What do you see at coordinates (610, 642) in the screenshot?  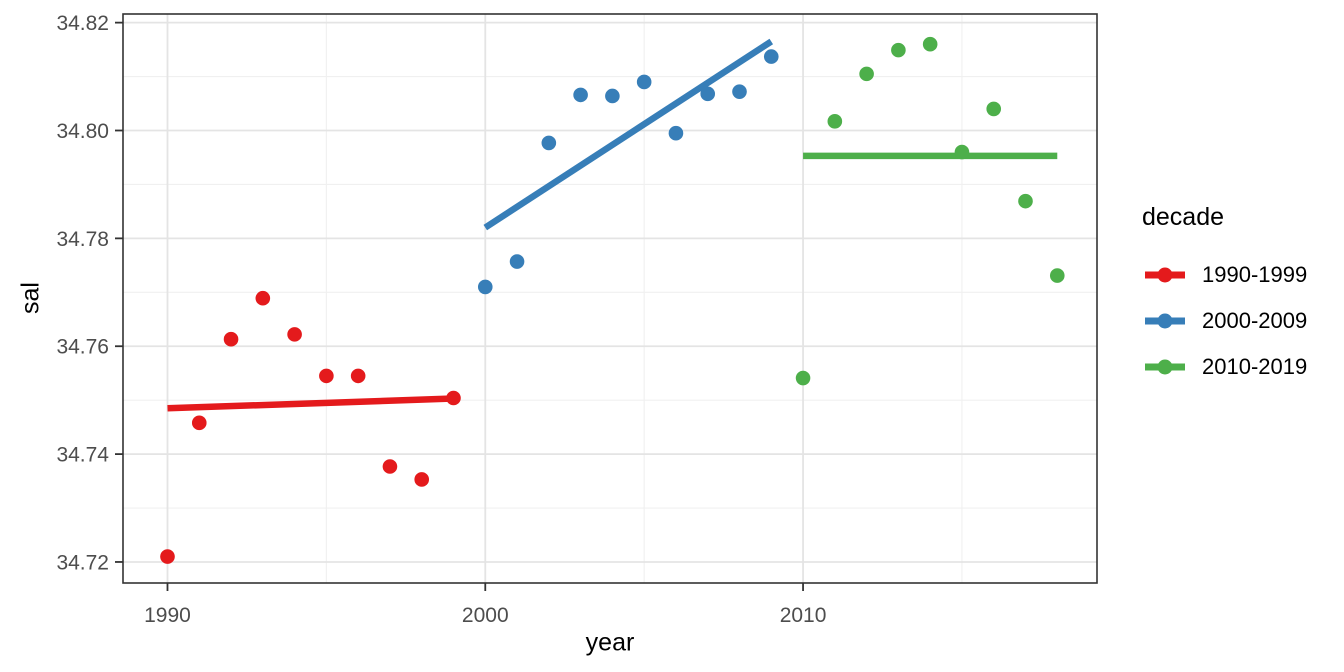 I see `x-axis-title: year` at bounding box center [610, 642].